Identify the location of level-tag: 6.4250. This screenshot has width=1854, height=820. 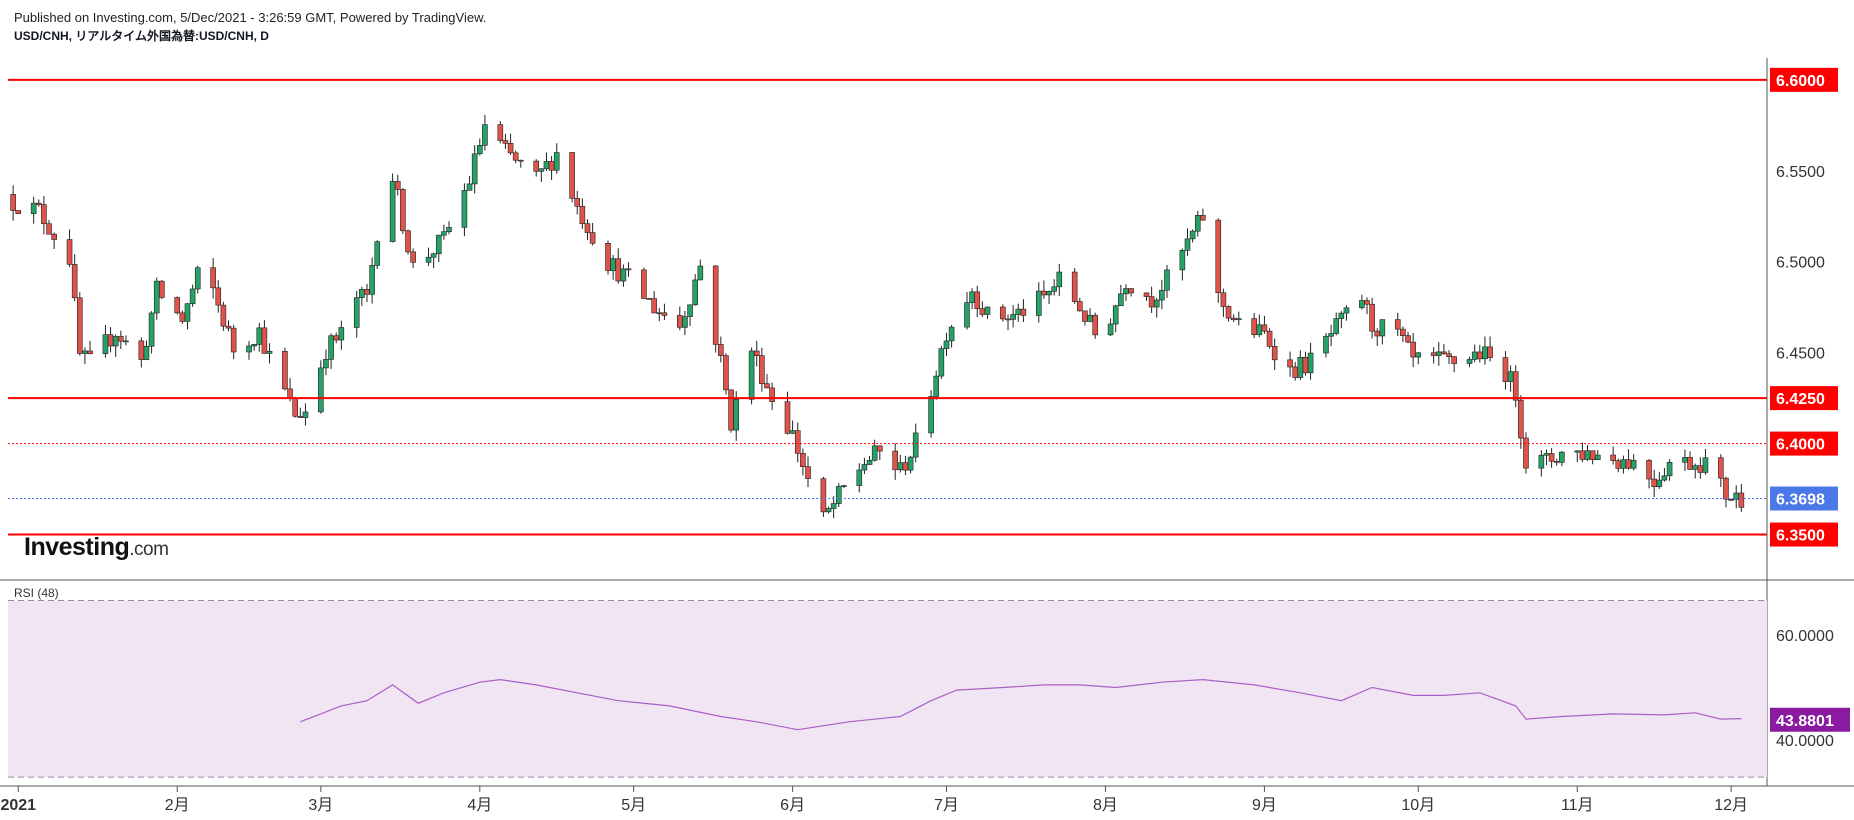
(1804, 398).